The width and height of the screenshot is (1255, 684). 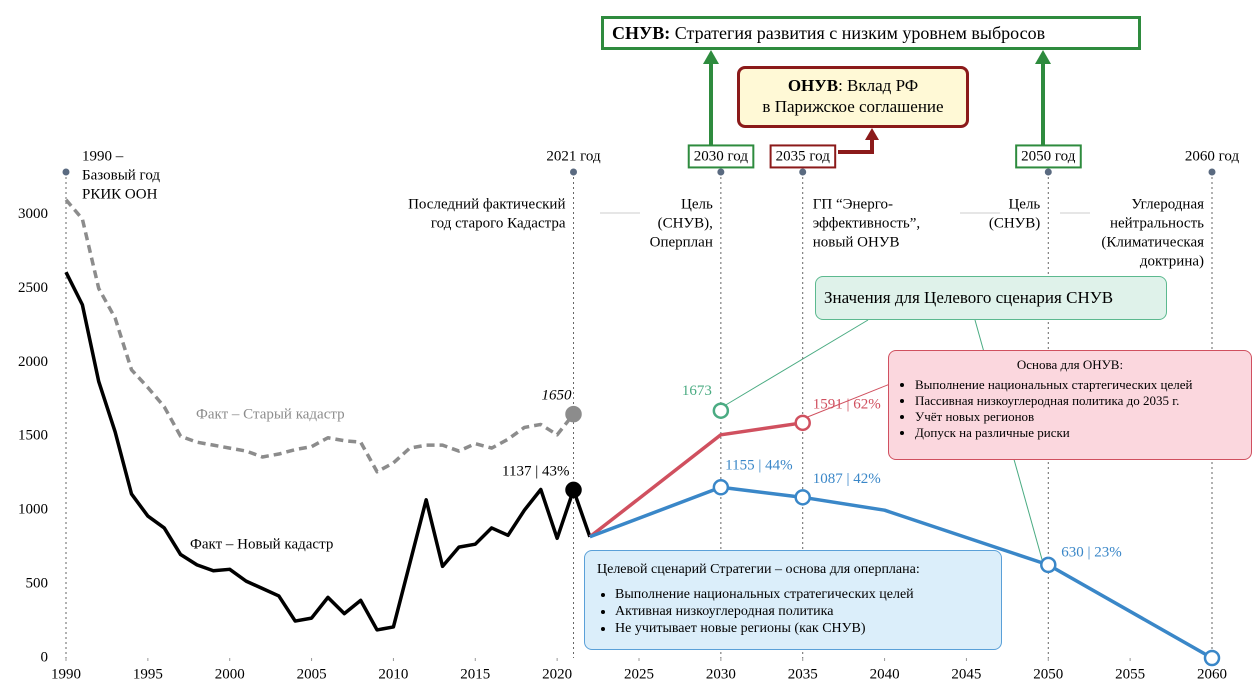 What do you see at coordinates (1212, 156) in the screenshot?
I see `milestone-label: 2060 год` at bounding box center [1212, 156].